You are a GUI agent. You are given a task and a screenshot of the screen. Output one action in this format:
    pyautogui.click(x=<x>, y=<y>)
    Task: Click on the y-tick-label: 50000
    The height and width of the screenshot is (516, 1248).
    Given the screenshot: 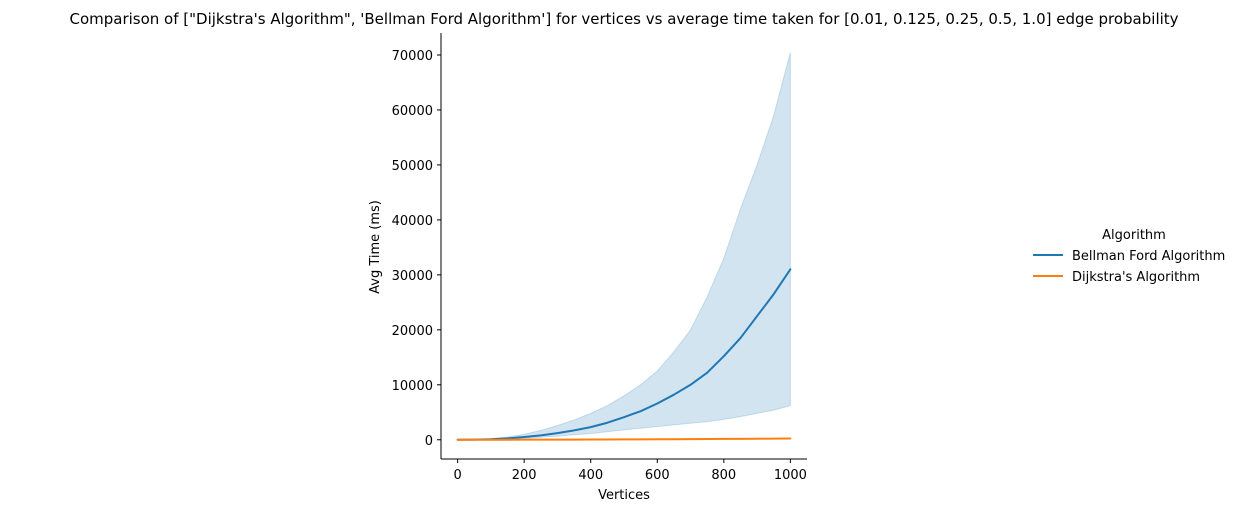 What is the action you would take?
    pyautogui.click(x=412, y=166)
    